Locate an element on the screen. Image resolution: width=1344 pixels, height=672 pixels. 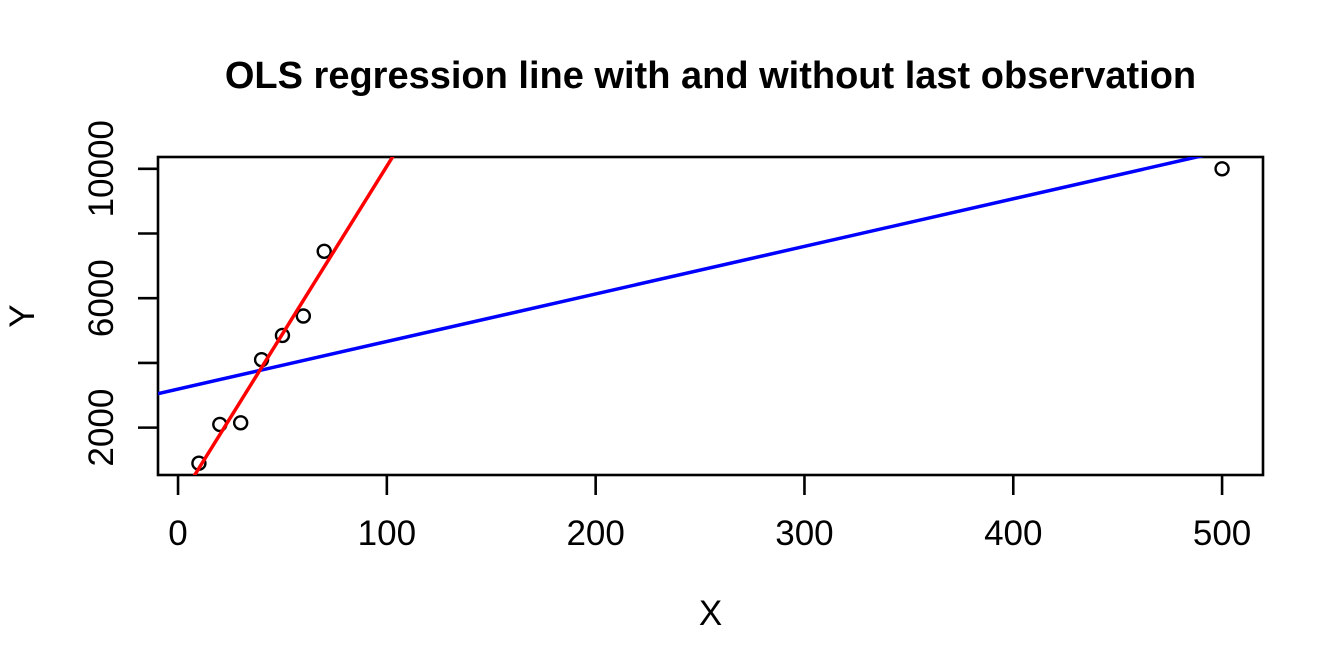
x-axis: 0 100 200 300 400 500 is located at coordinates (709, 514).